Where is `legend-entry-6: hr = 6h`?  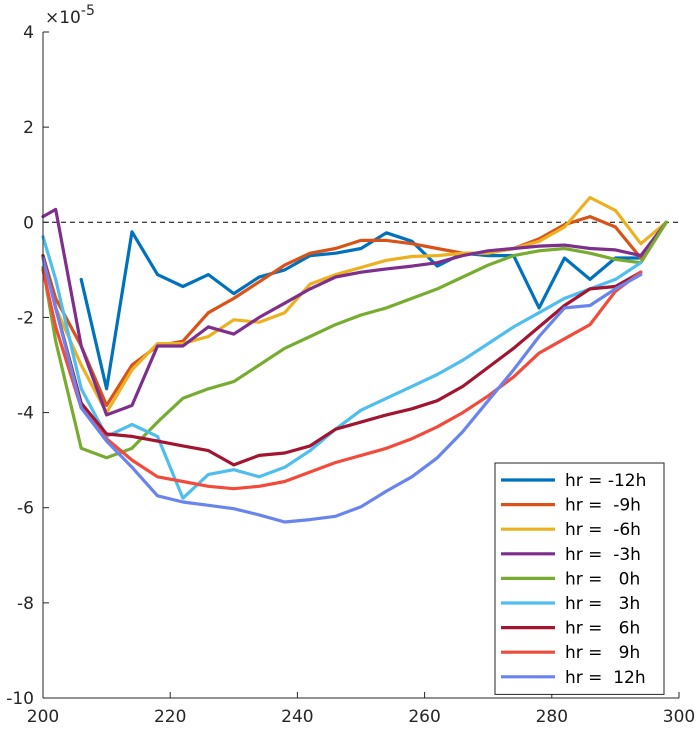
legend-entry-6: hr = 6h is located at coordinates (602, 629).